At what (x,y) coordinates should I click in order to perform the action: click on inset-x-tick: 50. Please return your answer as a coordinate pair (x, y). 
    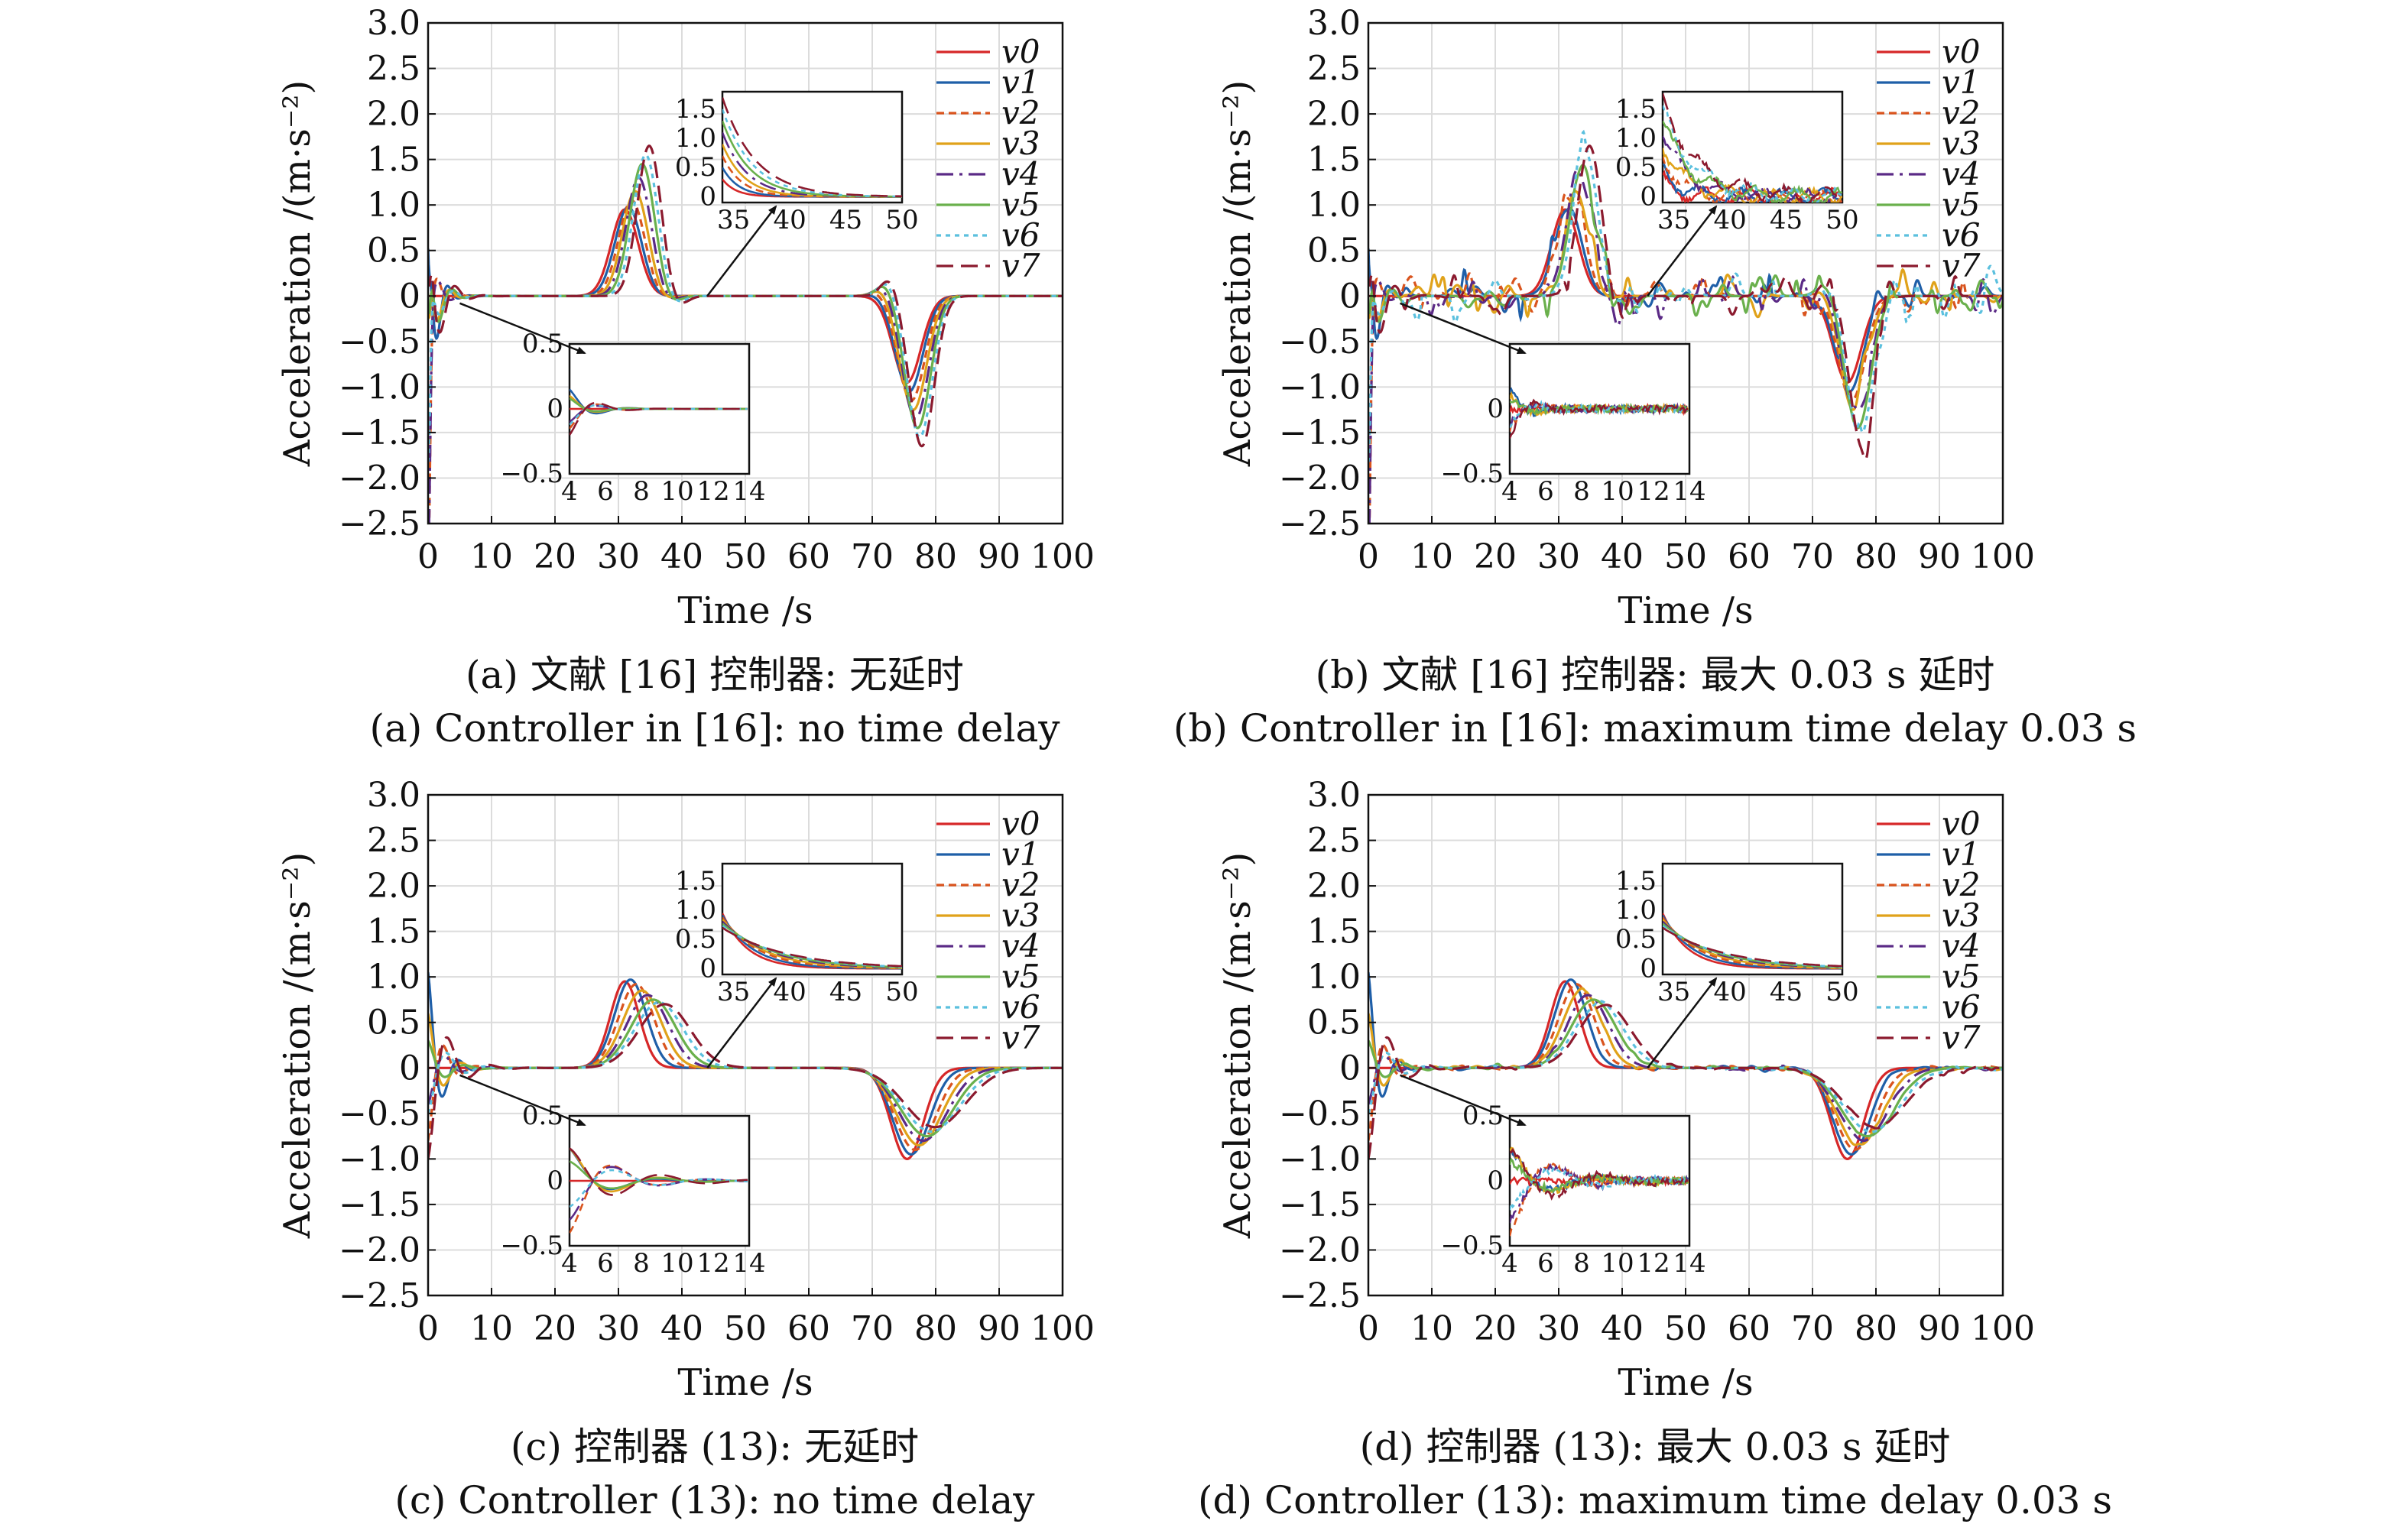
    Looking at the image, I should click on (902, 992).